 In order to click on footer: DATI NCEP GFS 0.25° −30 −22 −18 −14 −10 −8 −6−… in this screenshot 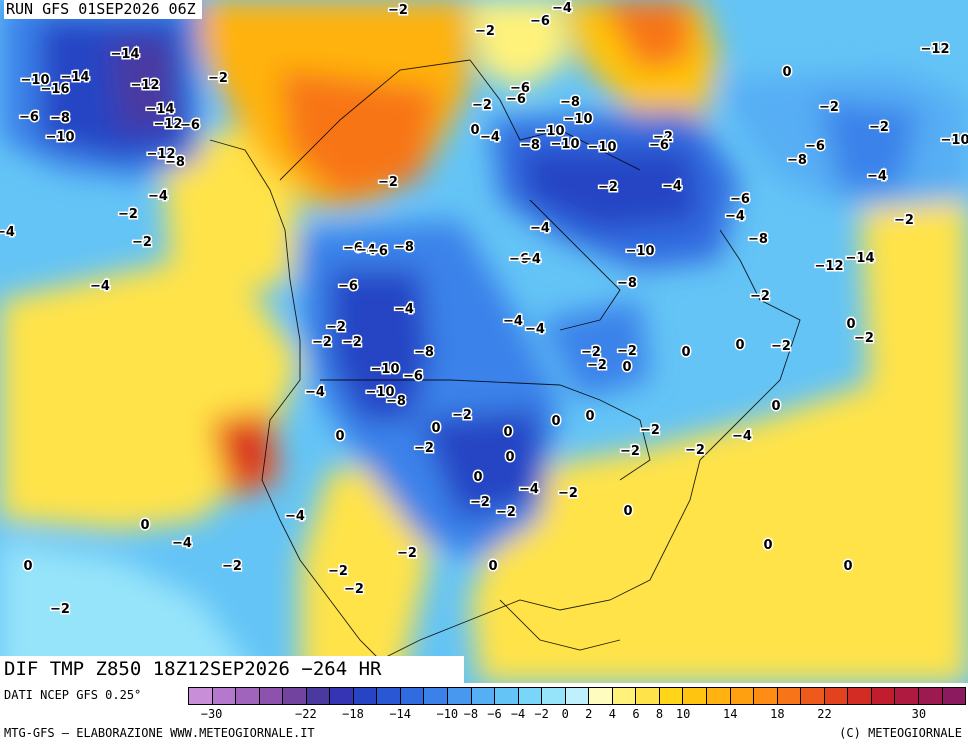, I will do `click(484, 714)`.